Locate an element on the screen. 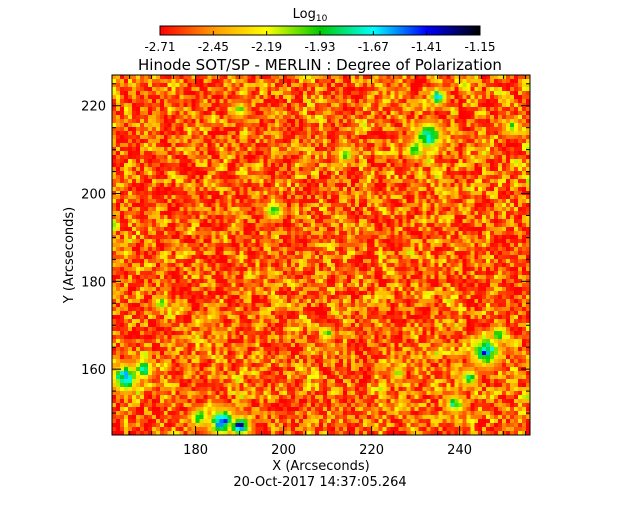 The height and width of the screenshot is (512, 640). timestamp: 20-Oct-2017 14:37:05.264 is located at coordinates (319, 482).